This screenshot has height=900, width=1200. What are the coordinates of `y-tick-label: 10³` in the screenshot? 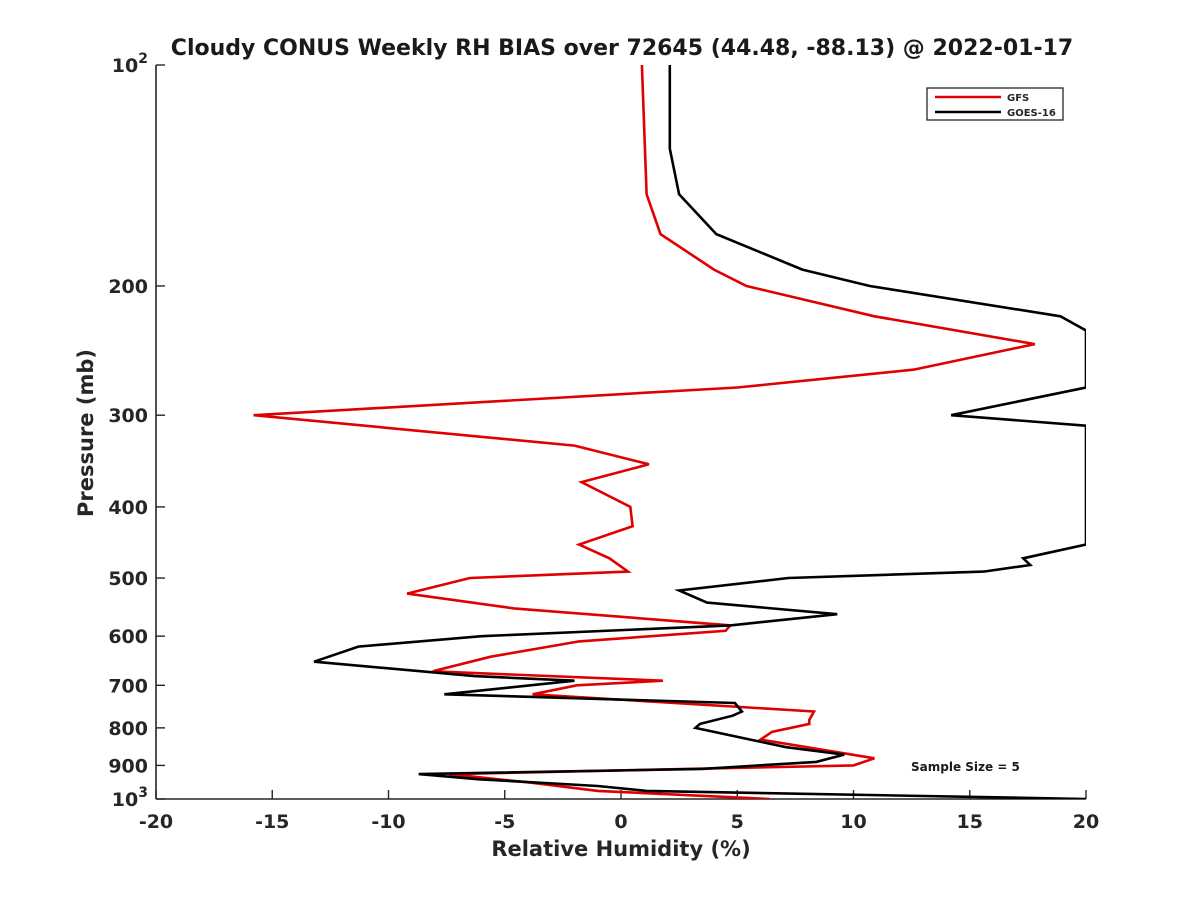 It's located at (130, 798).